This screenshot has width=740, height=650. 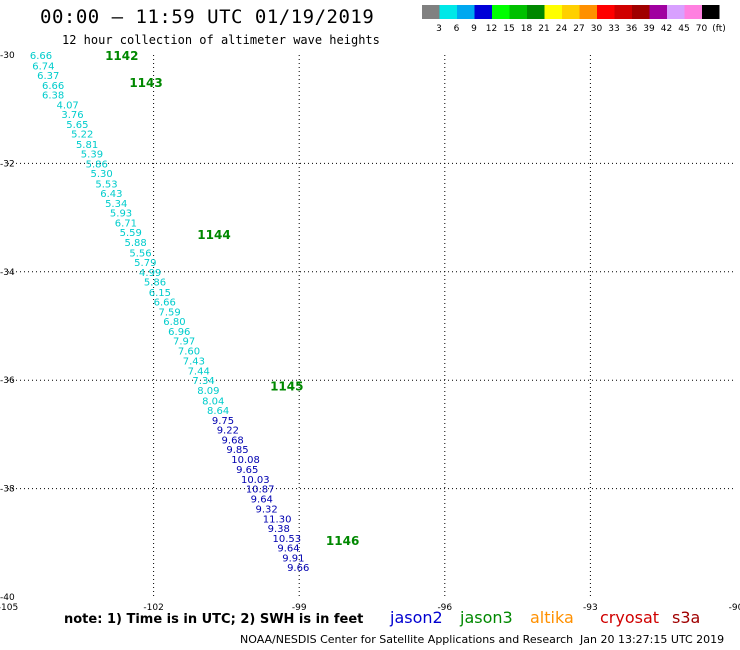 What do you see at coordinates (174, 322) in the screenshot?
I see `swh-value: 6.80` at bounding box center [174, 322].